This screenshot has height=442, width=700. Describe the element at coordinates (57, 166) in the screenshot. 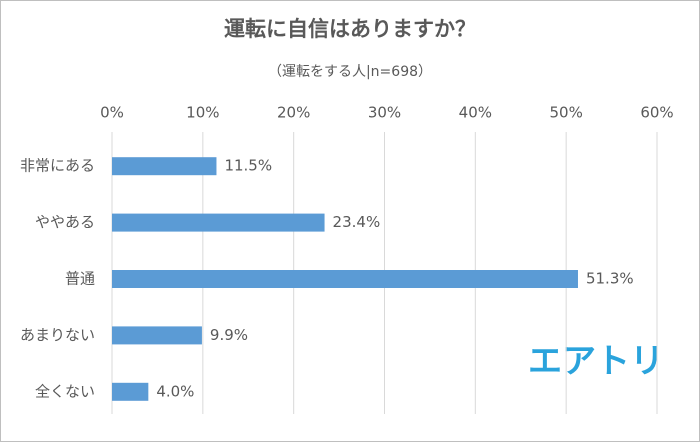

I see `y-tick-label: 非常にある` at that location.